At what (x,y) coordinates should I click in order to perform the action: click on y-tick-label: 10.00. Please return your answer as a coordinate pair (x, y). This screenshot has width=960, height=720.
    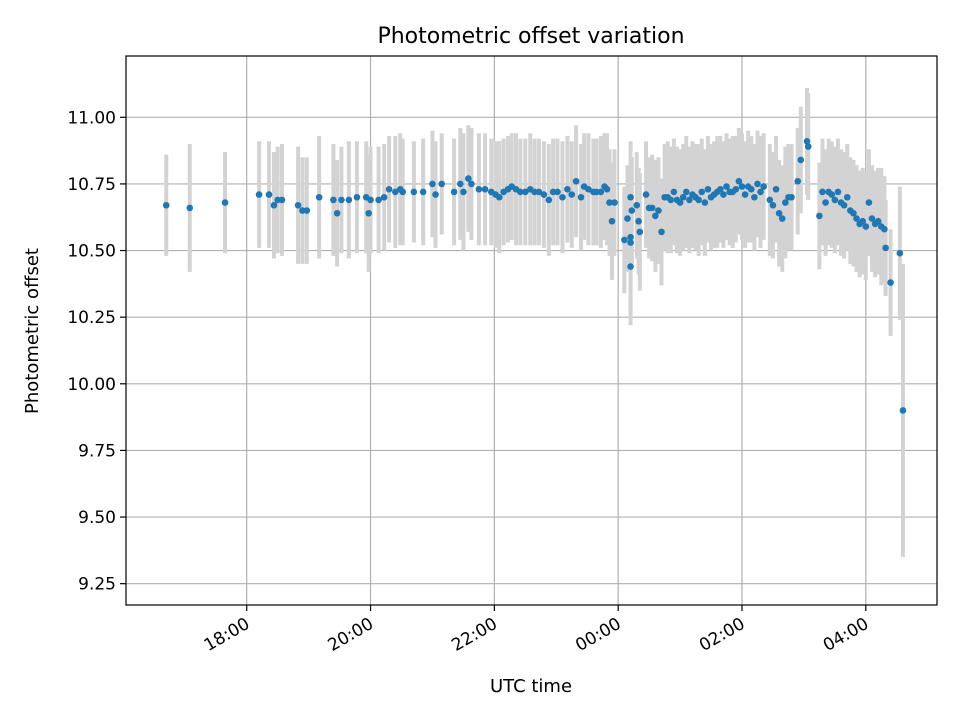
    Looking at the image, I should click on (91, 385).